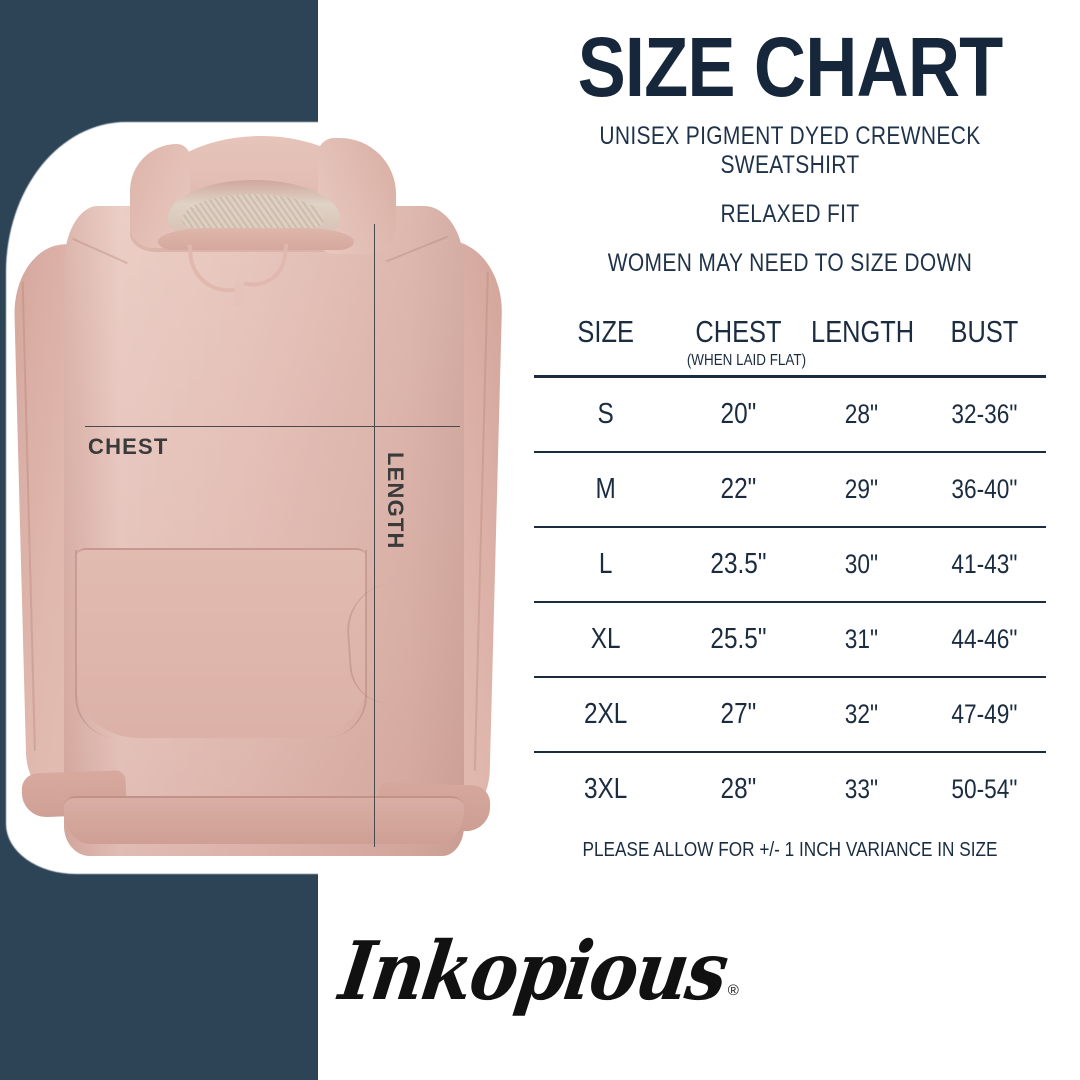 Image resolution: width=1080 pixels, height=1080 pixels. Describe the element at coordinates (790, 67) in the screenshot. I see `page-title: SIZE CHART` at that location.